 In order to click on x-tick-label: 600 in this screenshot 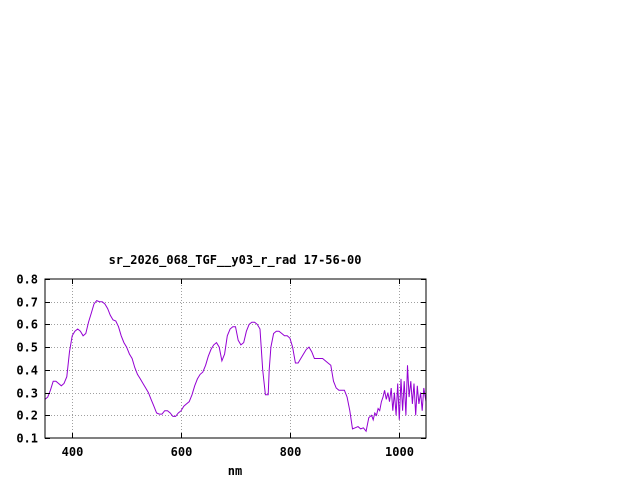, I will do `click(182, 452)`.